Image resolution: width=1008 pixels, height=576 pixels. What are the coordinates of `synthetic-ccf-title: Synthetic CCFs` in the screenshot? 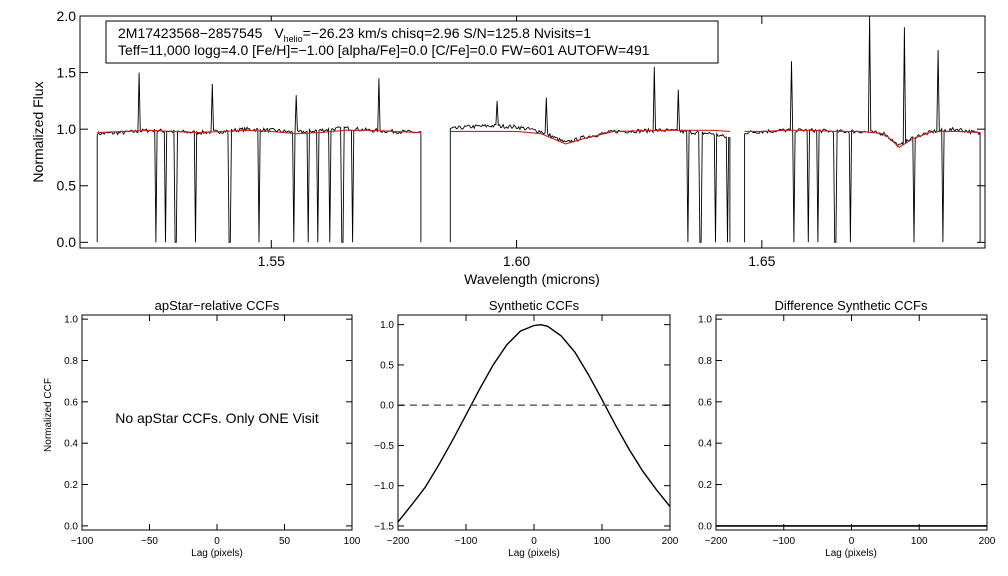 It's located at (534, 305).